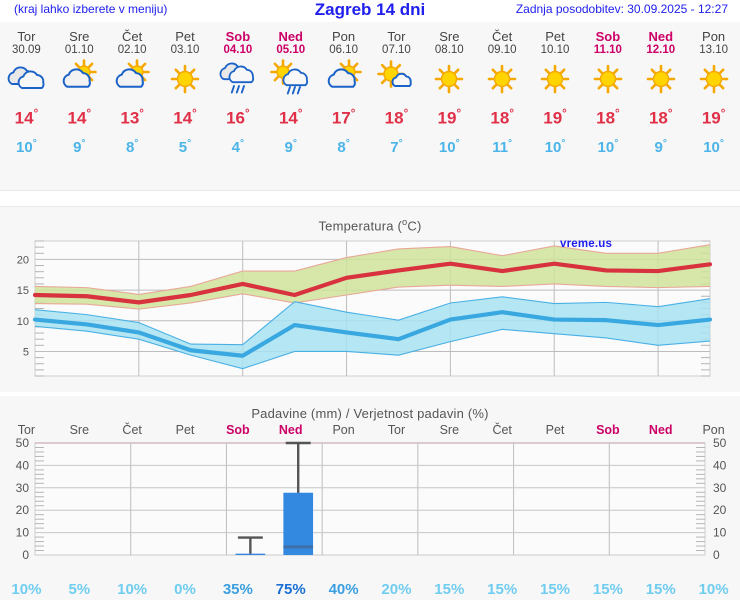 The width and height of the screenshot is (740, 600). Describe the element at coordinates (290, 116) in the screenshot. I see `max-temp-cell-5: 14°` at that location.